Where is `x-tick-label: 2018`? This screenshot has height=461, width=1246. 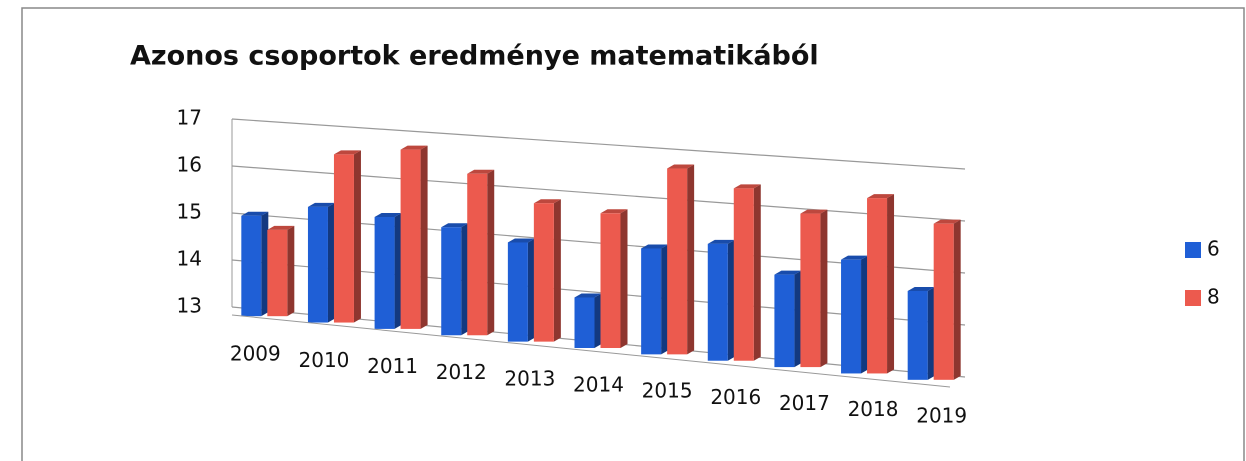 x-tick-label: 2018 is located at coordinates (873, 409).